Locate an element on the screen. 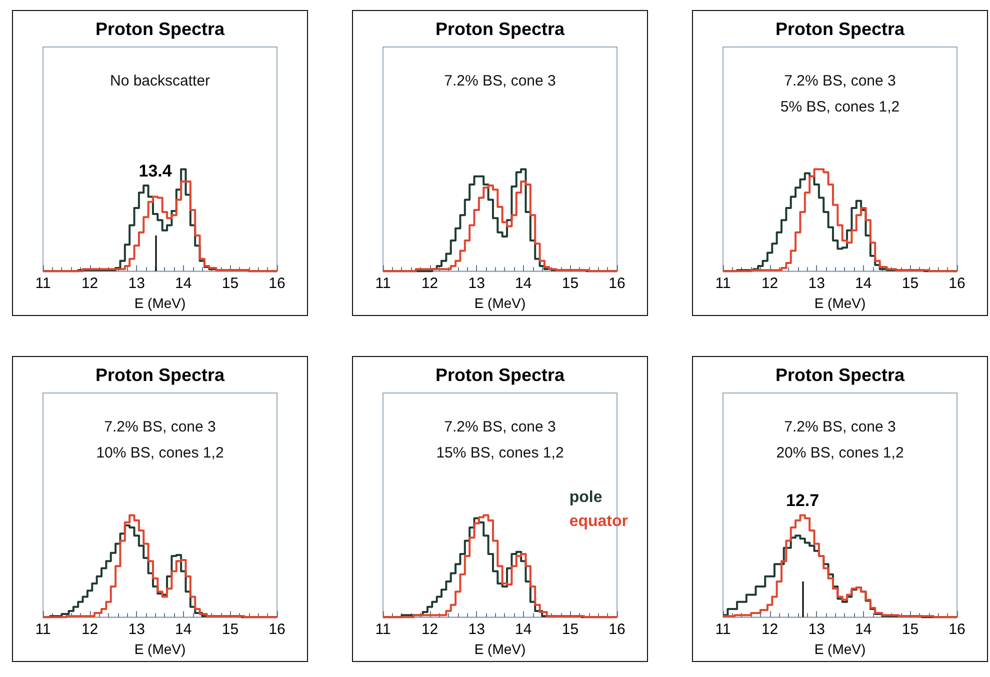 This screenshot has height=677, width=990. text: equator is located at coordinates (598, 521).